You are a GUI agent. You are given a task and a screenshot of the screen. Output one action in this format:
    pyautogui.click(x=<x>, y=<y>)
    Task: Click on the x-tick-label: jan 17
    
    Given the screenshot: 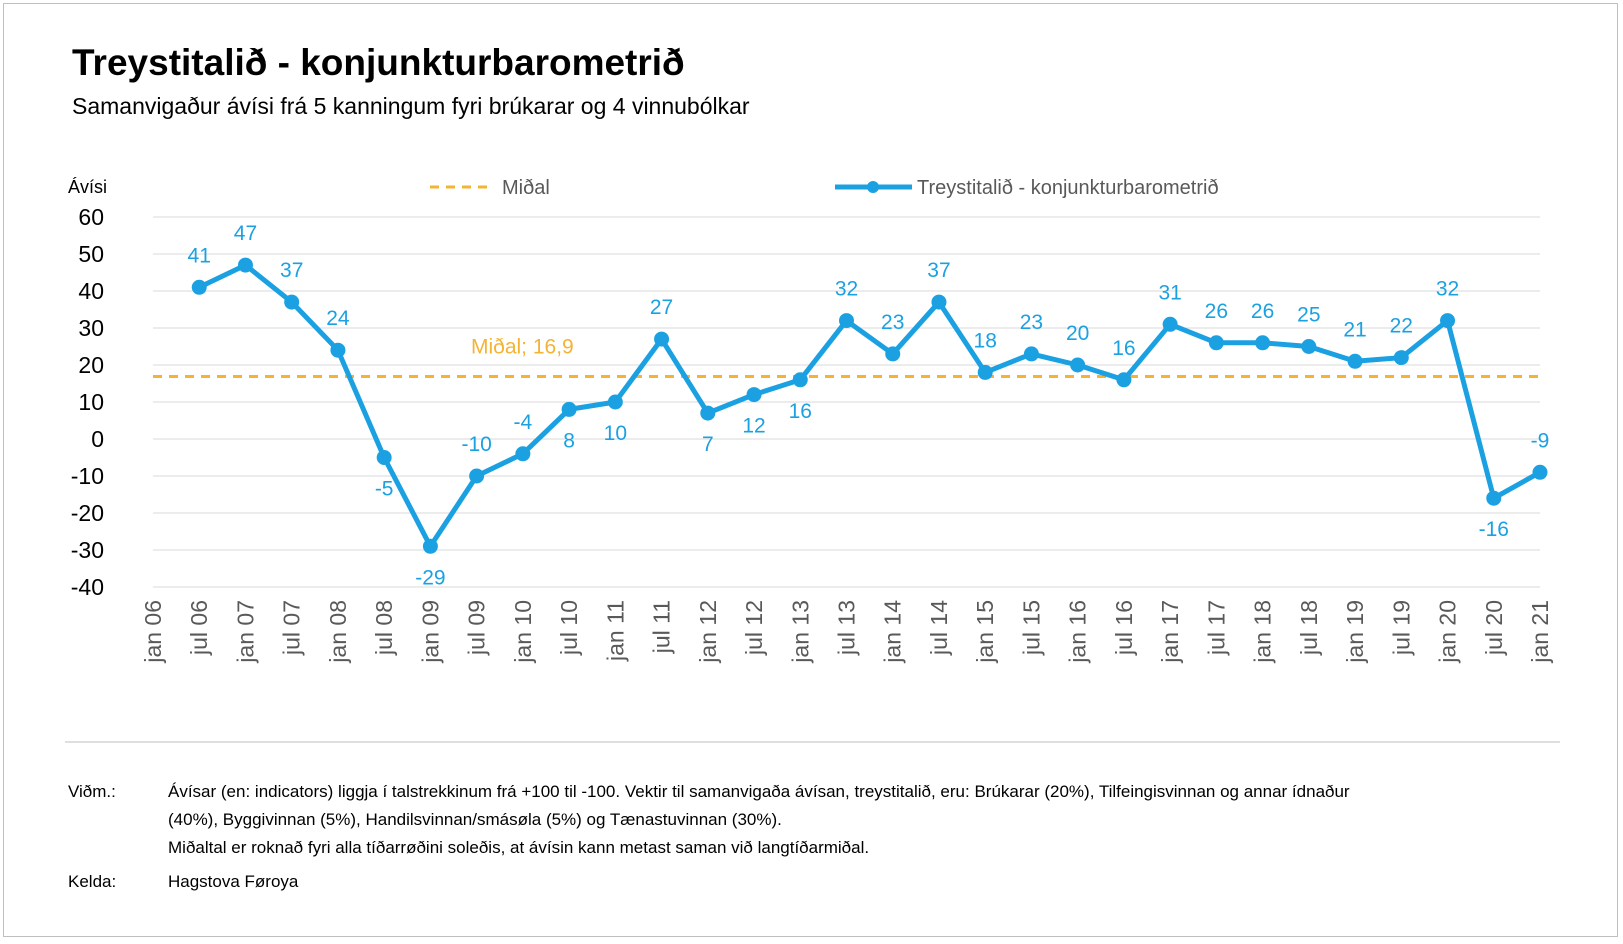 What is the action you would take?
    pyautogui.click(x=1170, y=632)
    